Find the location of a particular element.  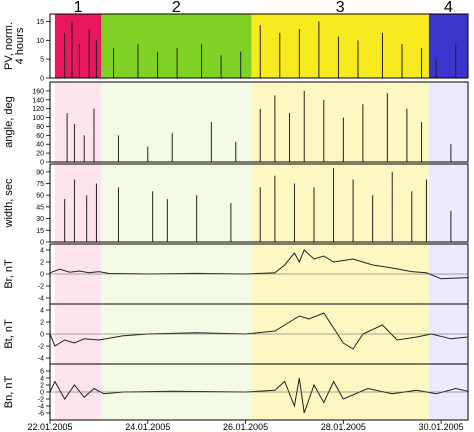

y-tick-label-pv: 10 is located at coordinates (40, 41).